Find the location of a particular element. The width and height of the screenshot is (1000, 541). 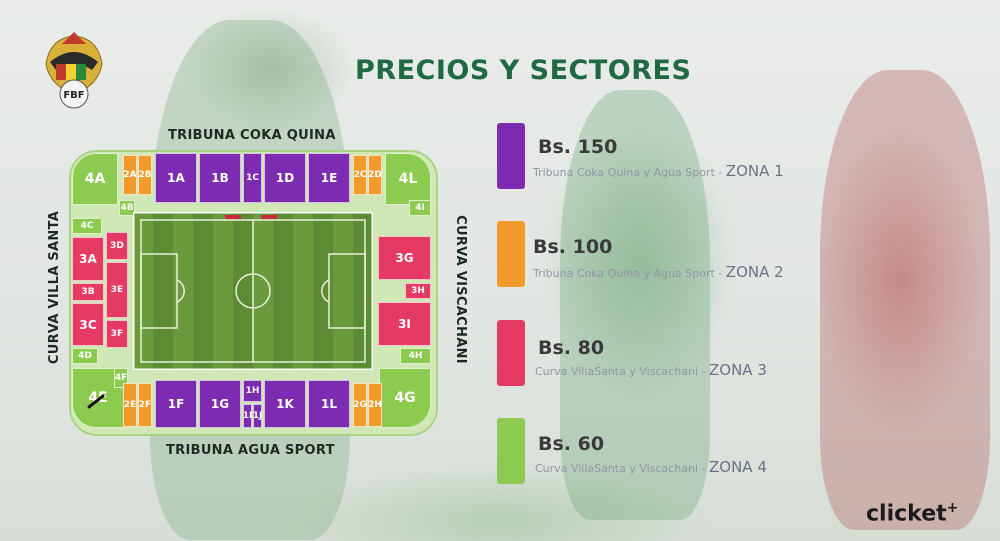

right-curve-label: CURVA VISCACHANI is located at coordinates (460, 289).